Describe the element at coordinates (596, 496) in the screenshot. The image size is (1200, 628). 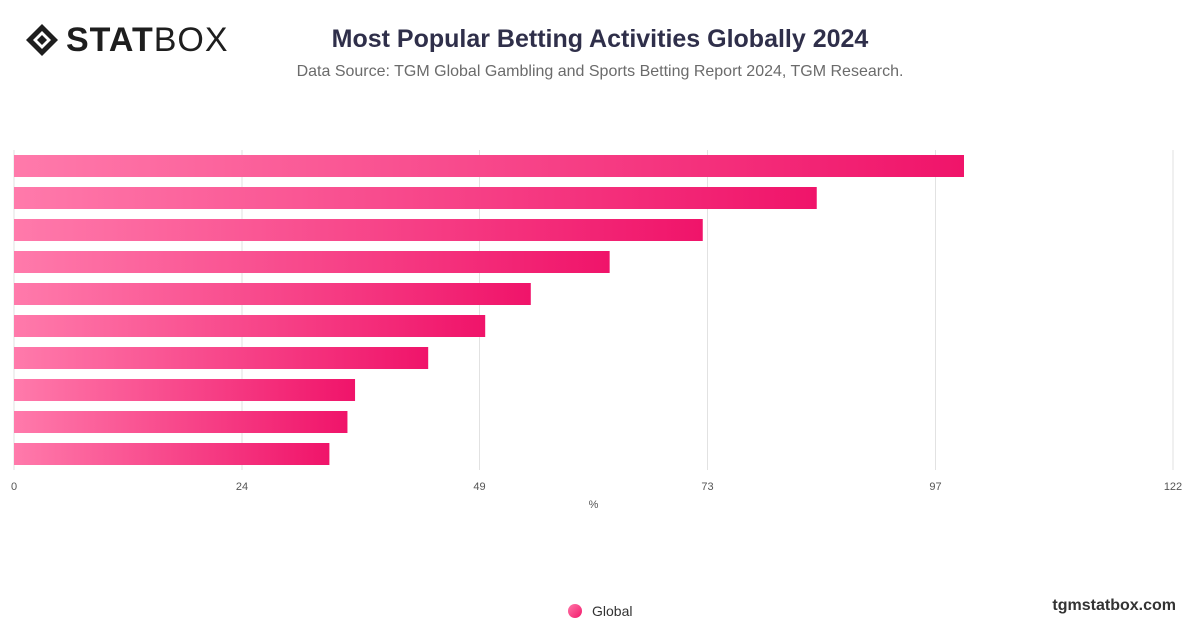
I see `x-axis: 0 24 49 73 97 122%` at that location.